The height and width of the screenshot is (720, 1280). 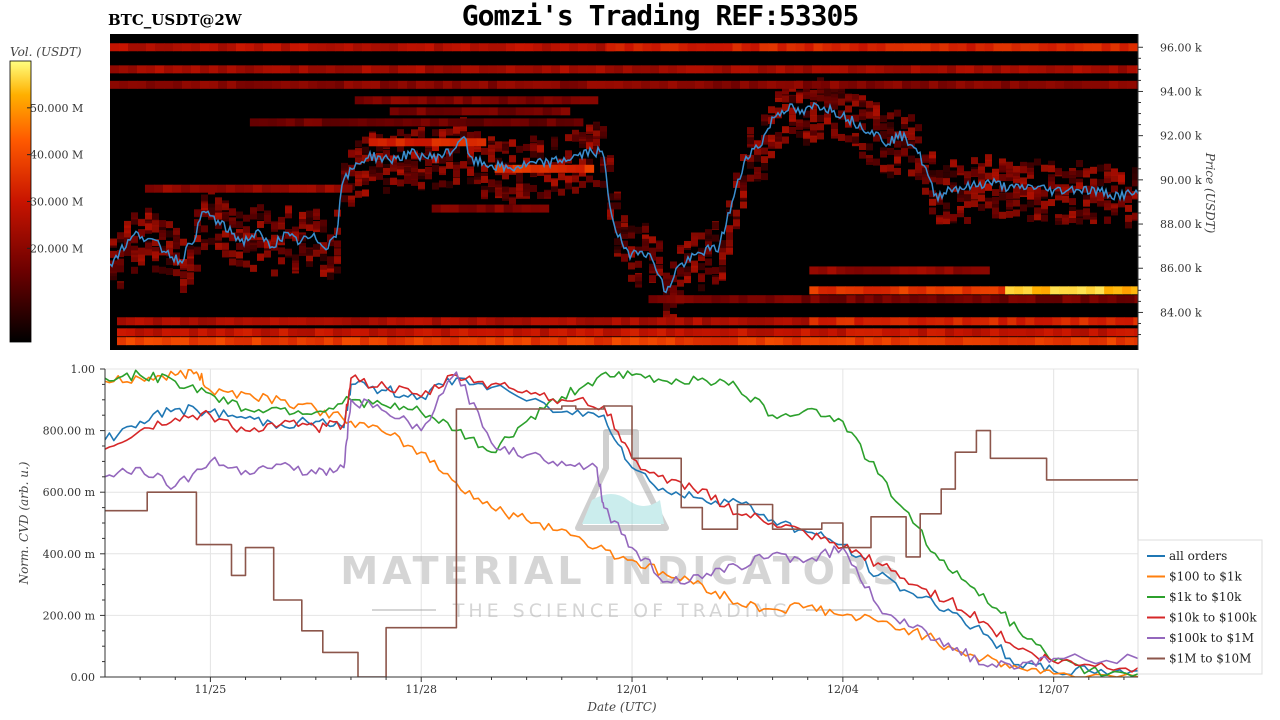 What do you see at coordinates (56, 248) in the screenshot?
I see `colorbar-tick-label: 20.000 M` at bounding box center [56, 248].